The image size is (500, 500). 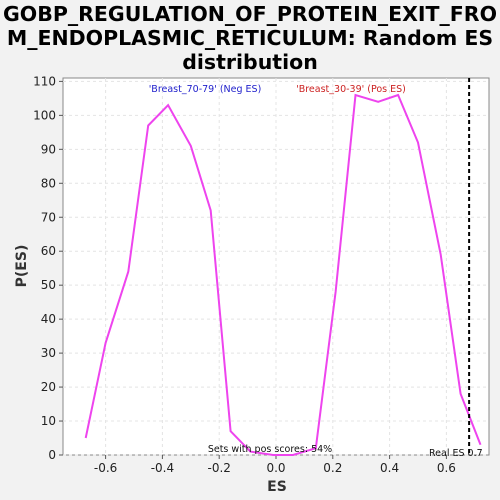 What do you see at coordinates (162, 468) in the screenshot?
I see `x-tick-label: -0.4` at bounding box center [162, 468].